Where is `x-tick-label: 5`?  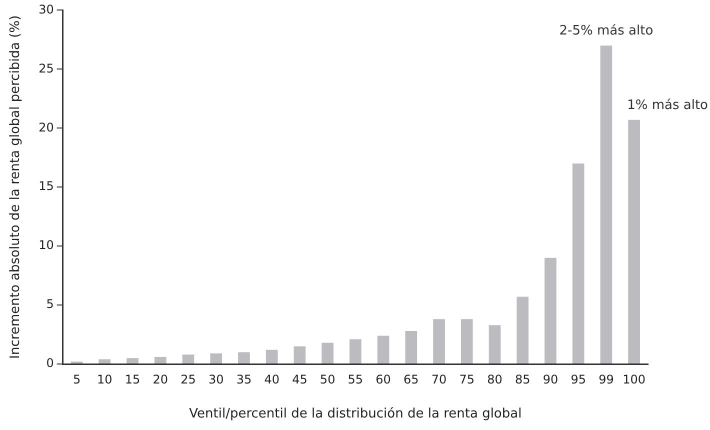
x-tick-label: 5 is located at coordinates (76, 379).